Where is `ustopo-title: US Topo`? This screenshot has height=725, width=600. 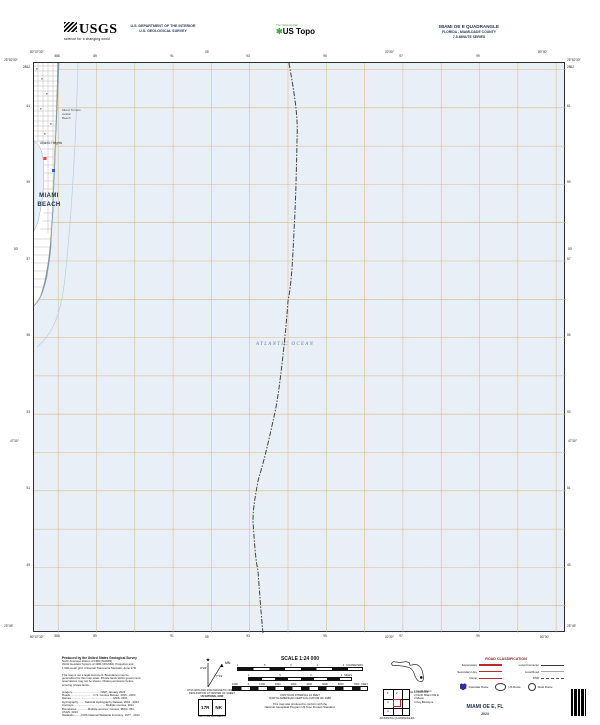 ustopo-title: US Topo is located at coordinates (298, 31).